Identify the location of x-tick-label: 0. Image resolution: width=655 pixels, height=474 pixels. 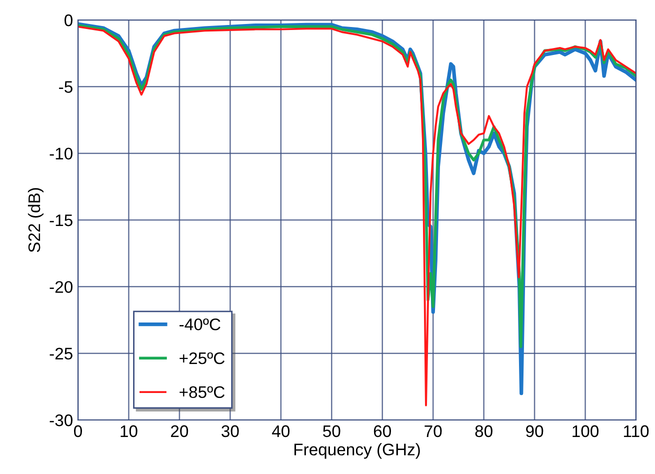
(78, 431).